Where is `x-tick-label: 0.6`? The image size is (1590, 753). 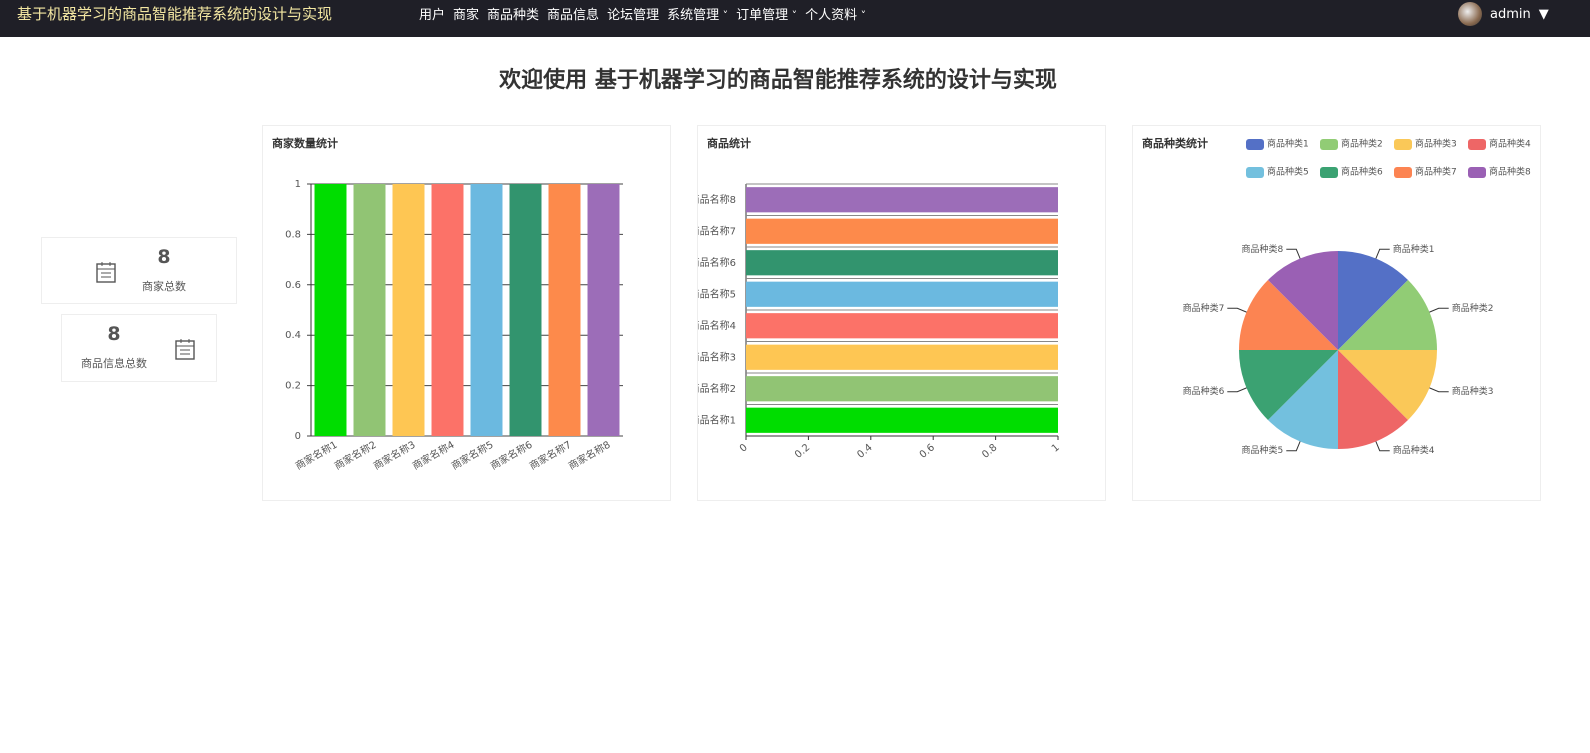
x-tick-label: 0.6 is located at coordinates (927, 451).